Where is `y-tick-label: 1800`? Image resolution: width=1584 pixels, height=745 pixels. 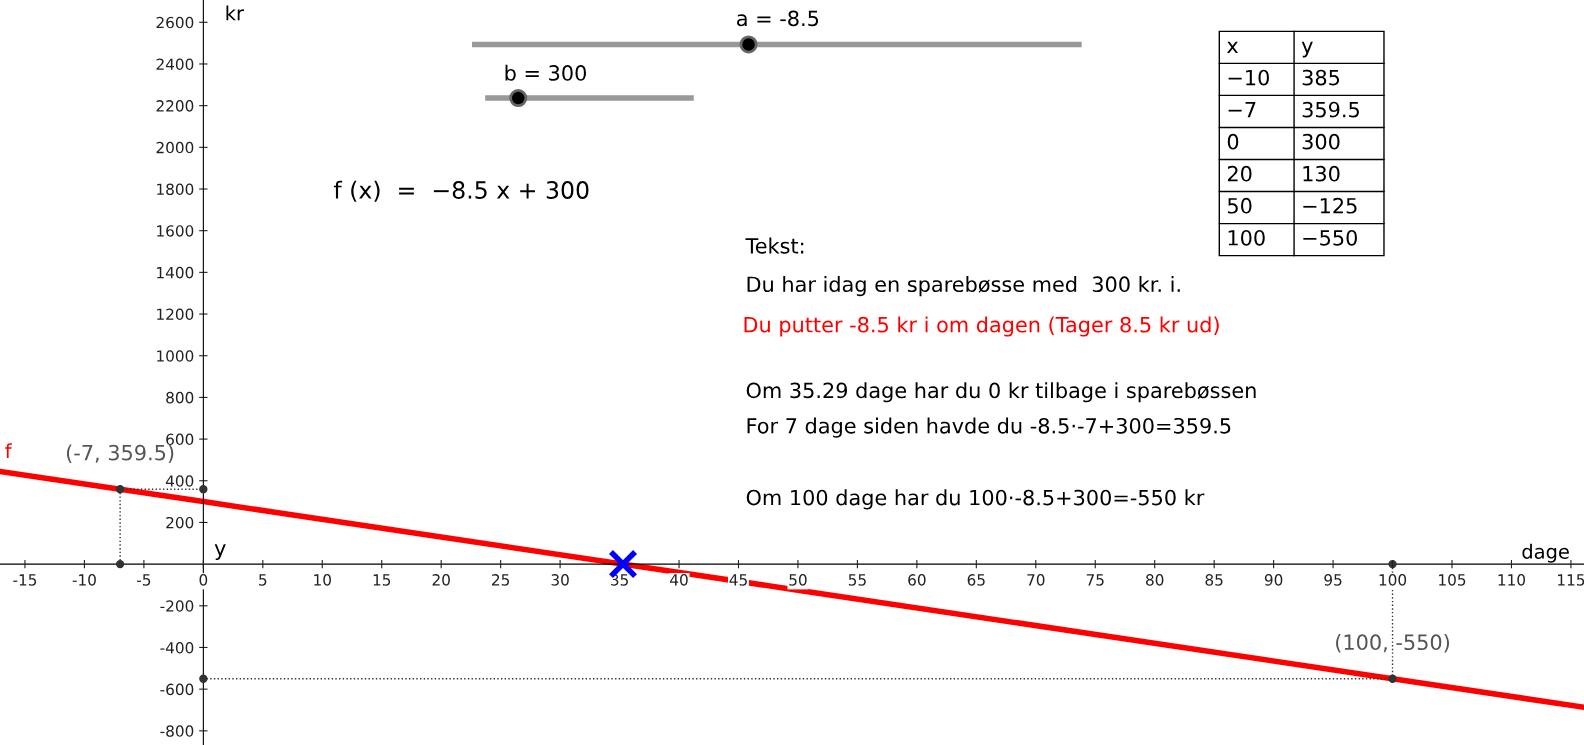
y-tick-label: 1800 is located at coordinates (175, 189).